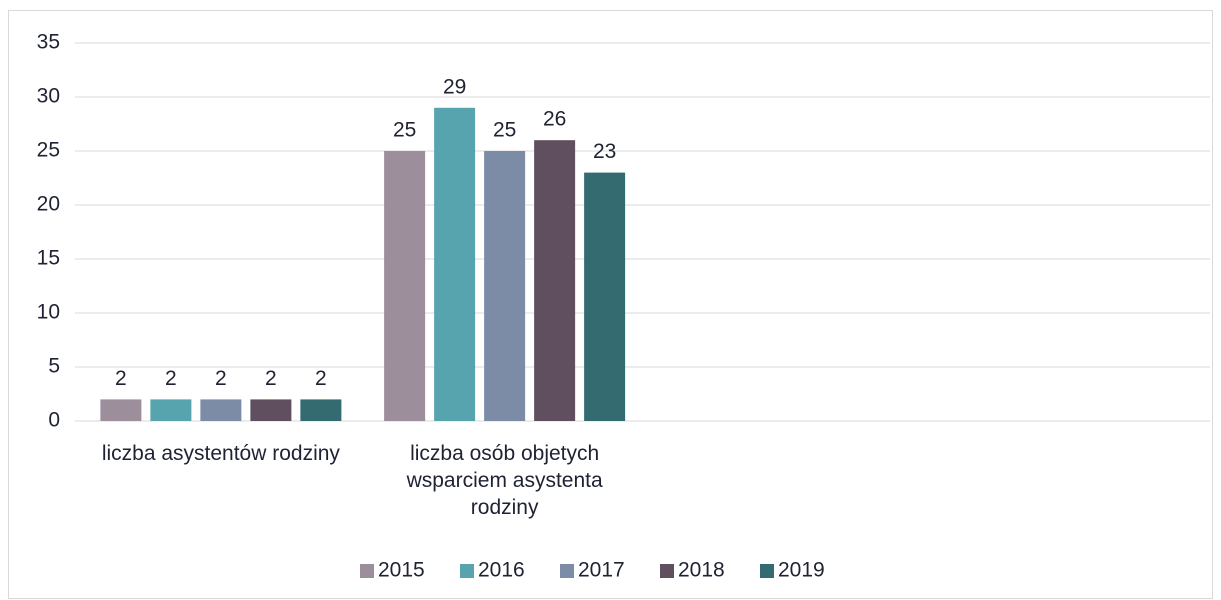  Describe the element at coordinates (604, 151) in the screenshot. I see `data-label: 23` at that location.